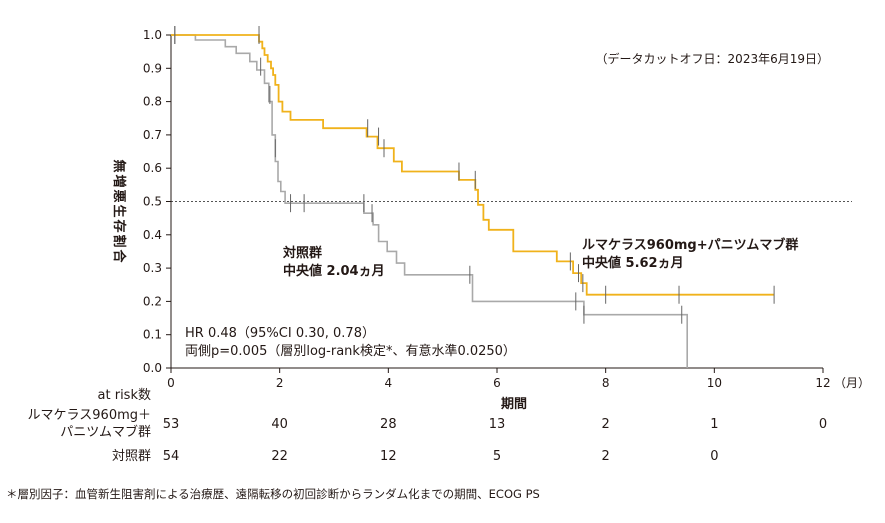 The image size is (885, 523). What do you see at coordinates (119, 211) in the screenshot?
I see `y-axis-label: 無増悪生存割合` at bounding box center [119, 211].